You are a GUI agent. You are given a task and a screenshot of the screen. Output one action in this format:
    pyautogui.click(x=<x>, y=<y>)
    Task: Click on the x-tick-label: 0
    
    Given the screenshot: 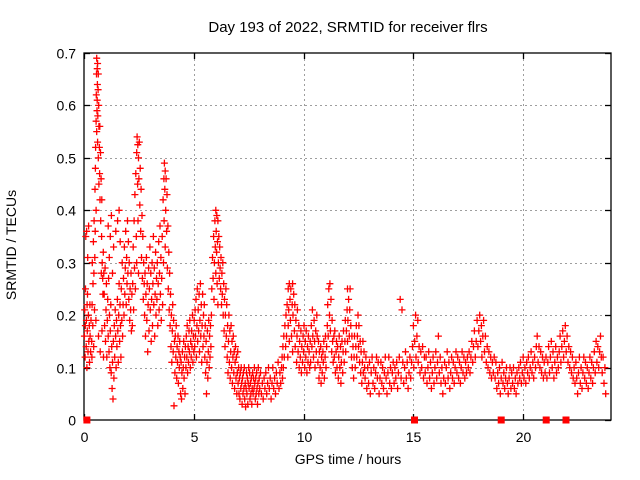 What is the action you would take?
    pyautogui.click(x=85, y=437)
    